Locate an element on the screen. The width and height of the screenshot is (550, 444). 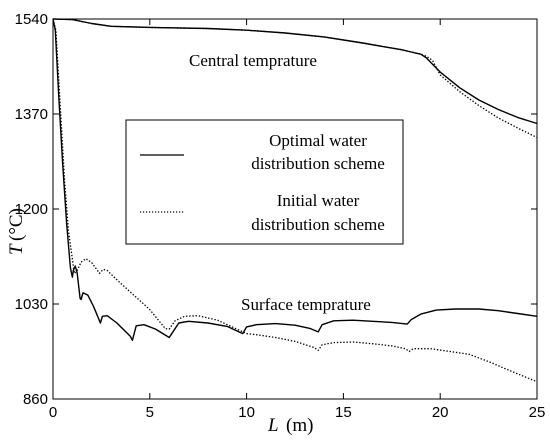
legend-label-initial-line2: distribution scheme is located at coordinates (318, 224).